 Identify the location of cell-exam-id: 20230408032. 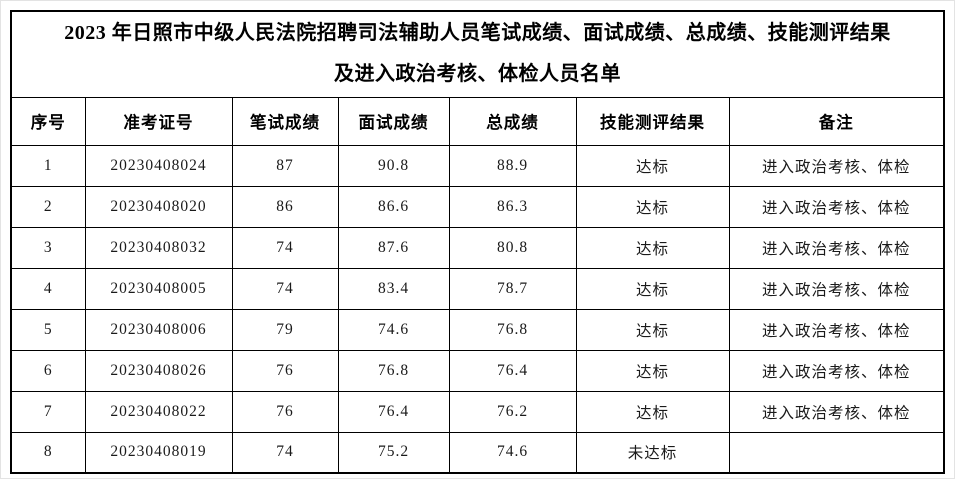
(158, 247).